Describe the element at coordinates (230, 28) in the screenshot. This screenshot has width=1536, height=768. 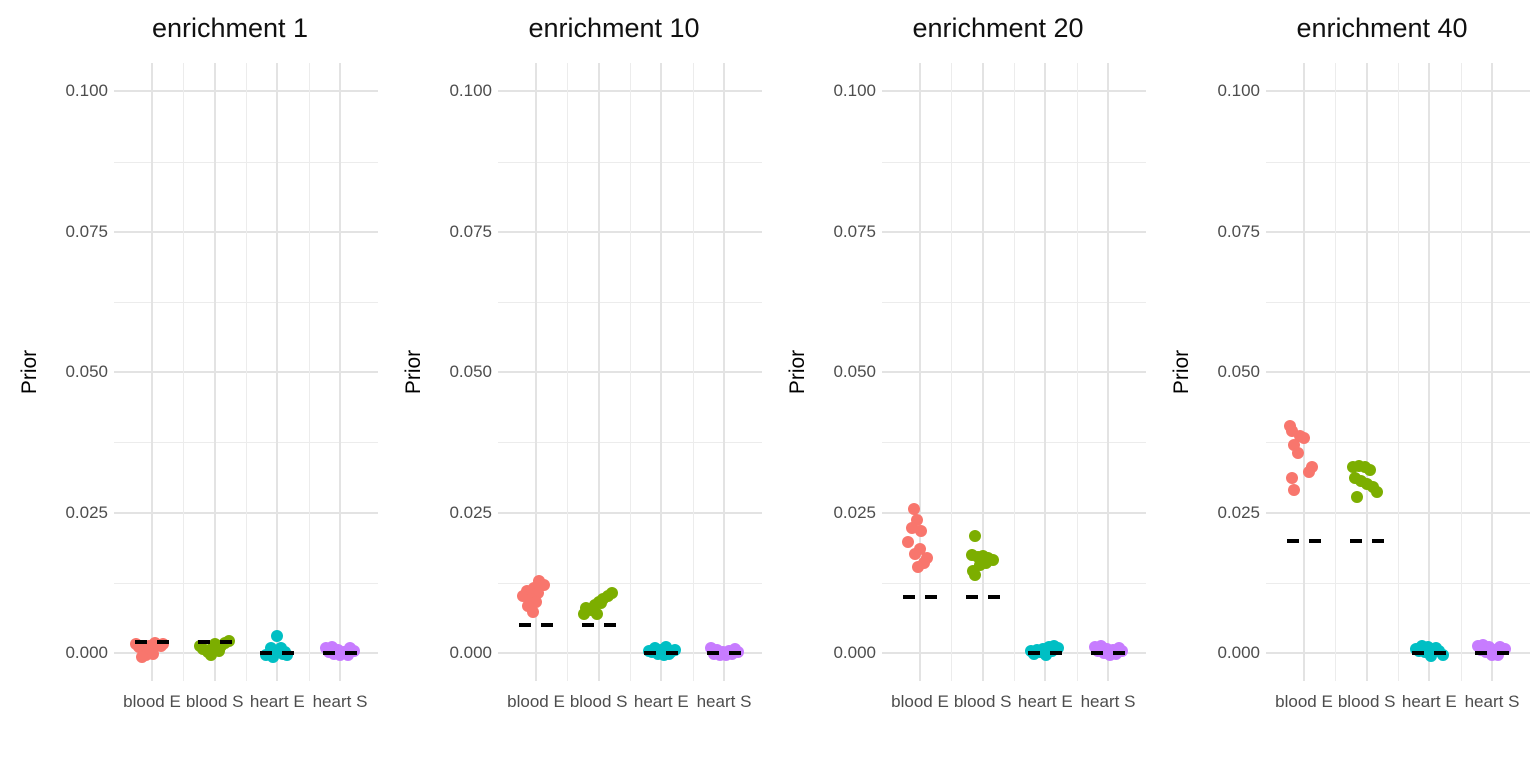
I see `panel-title: enrichment 1` at that location.